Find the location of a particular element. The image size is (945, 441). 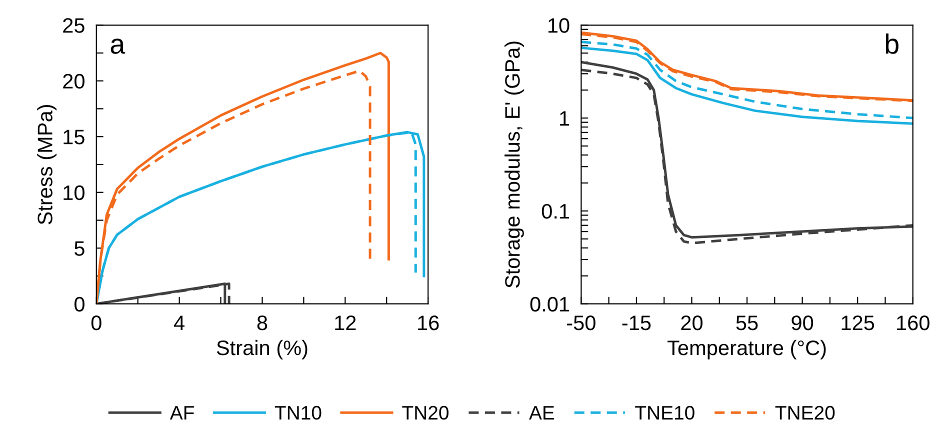

x-tick-label: 4 is located at coordinates (179, 323).